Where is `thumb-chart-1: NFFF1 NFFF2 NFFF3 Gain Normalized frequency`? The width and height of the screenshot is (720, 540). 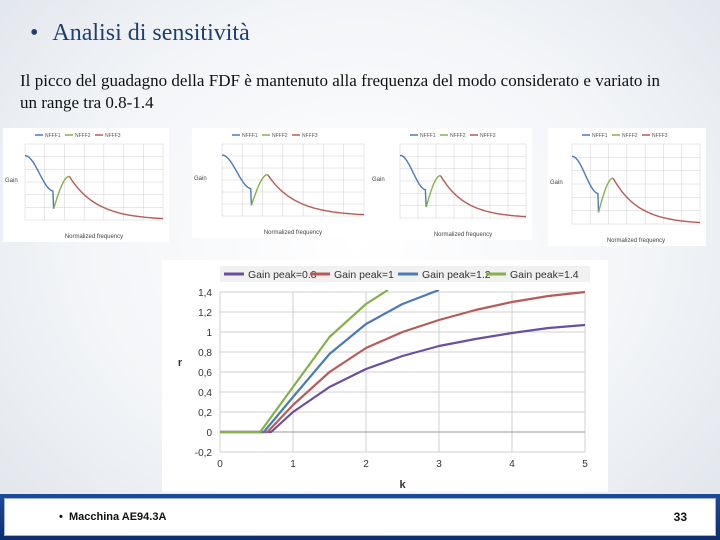
thumb-chart-1: NFFF1 NFFF2 NFFF3 Gain Normalized frequency is located at coordinates (86, 185).